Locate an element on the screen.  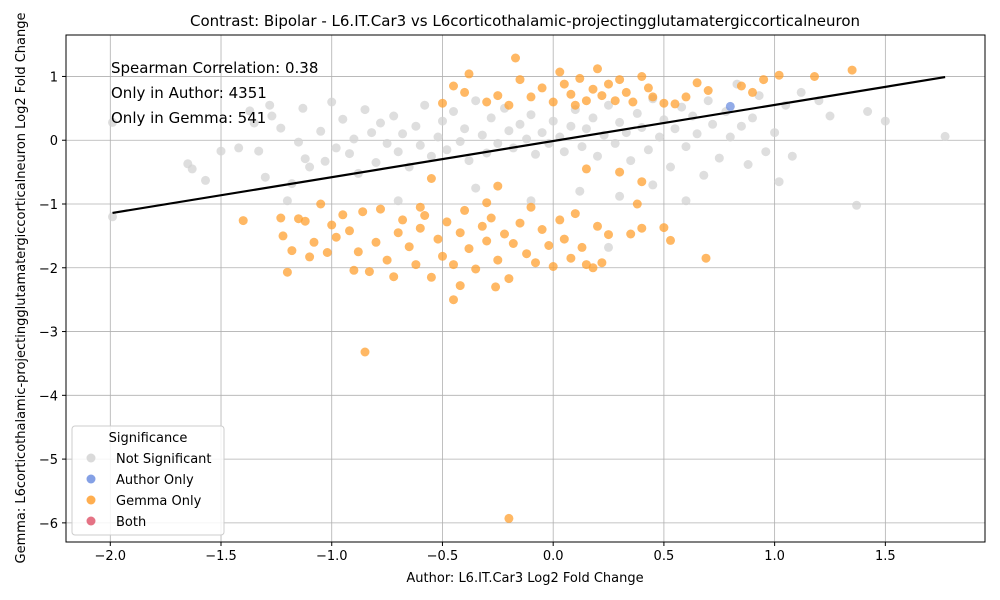
legend-marker-gemma-only is located at coordinates (91, 500).